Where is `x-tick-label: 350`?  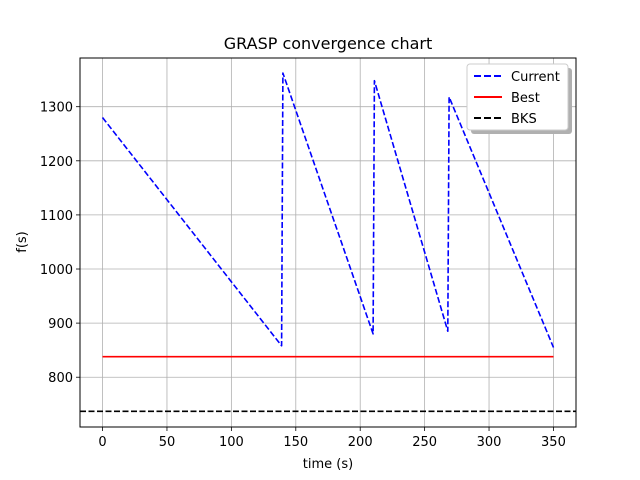
x-tick-label: 350 is located at coordinates (553, 442).